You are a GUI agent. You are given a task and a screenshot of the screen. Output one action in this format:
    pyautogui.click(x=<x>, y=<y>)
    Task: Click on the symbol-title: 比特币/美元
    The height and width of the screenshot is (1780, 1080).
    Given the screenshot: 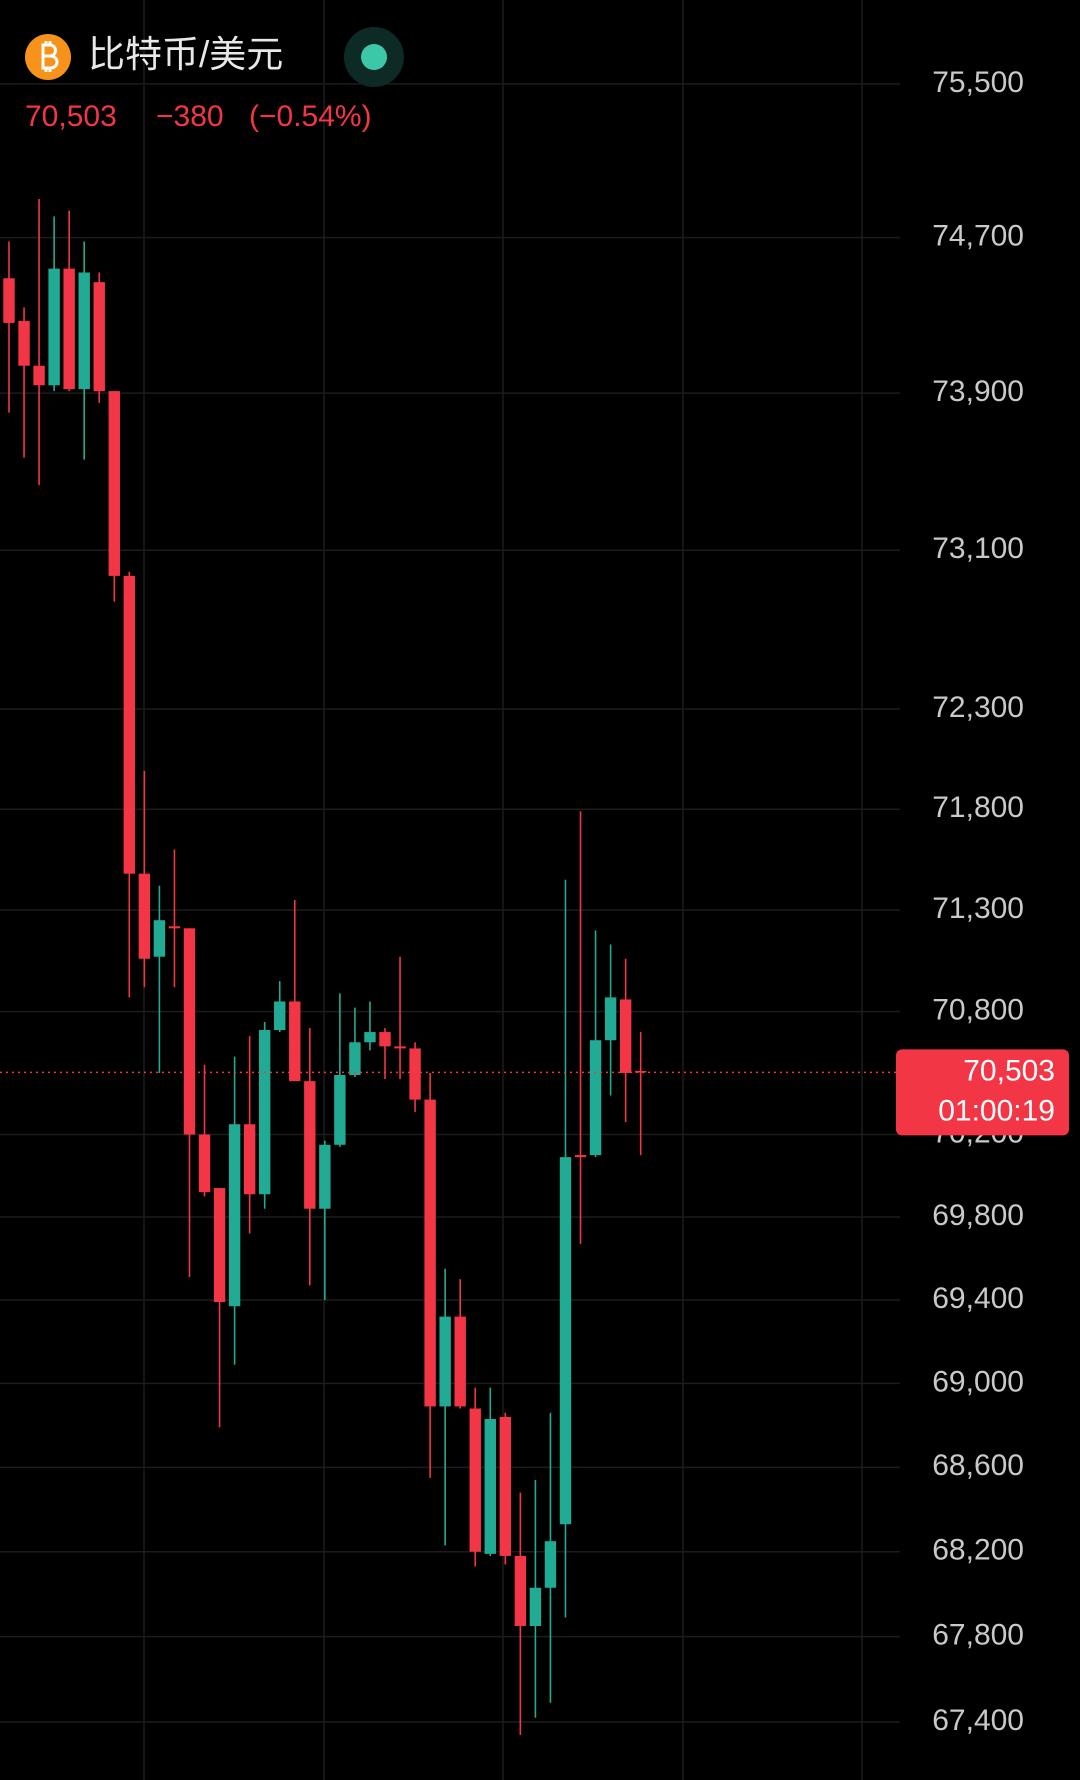 What is the action you would take?
    pyautogui.click(x=185, y=54)
    